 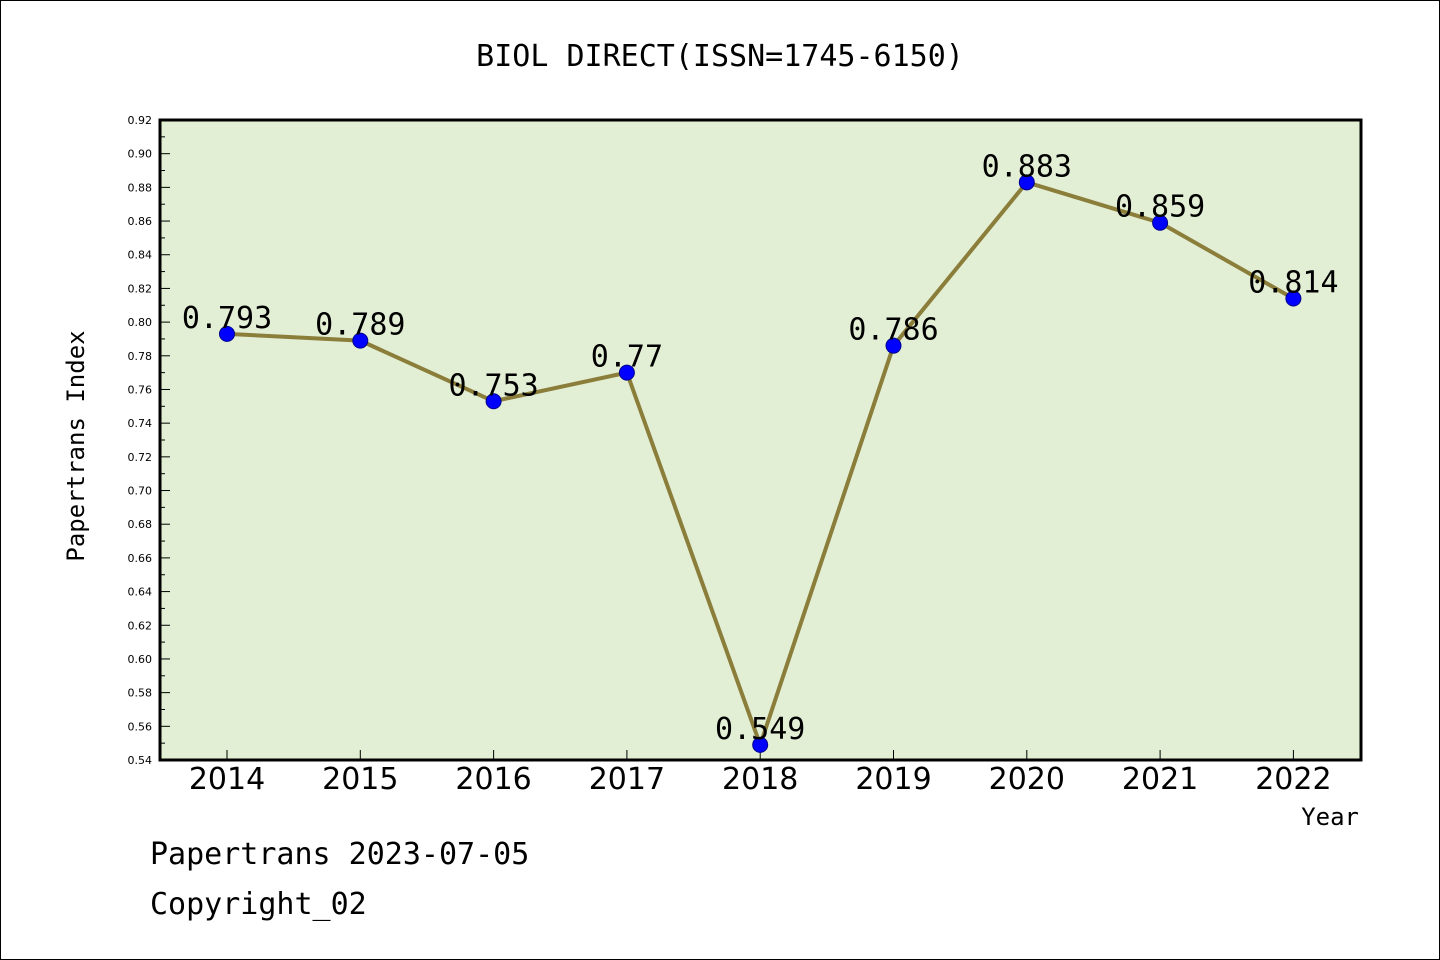 I want to click on data-label: 0.883, so click(x=1027, y=166).